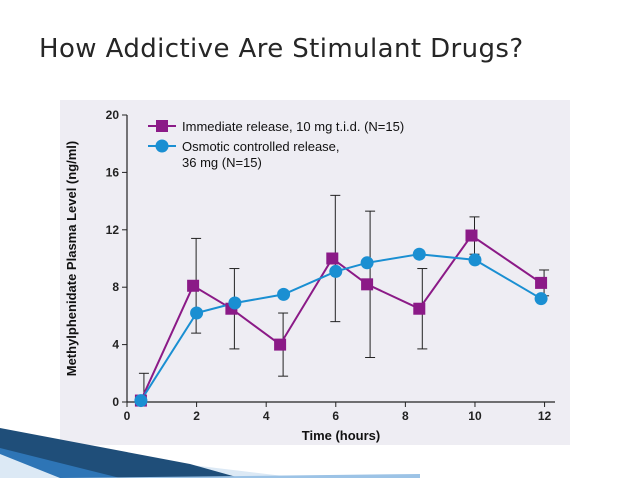 The width and height of the screenshot is (638, 478). I want to click on slide-decoration, so click(210, 453).